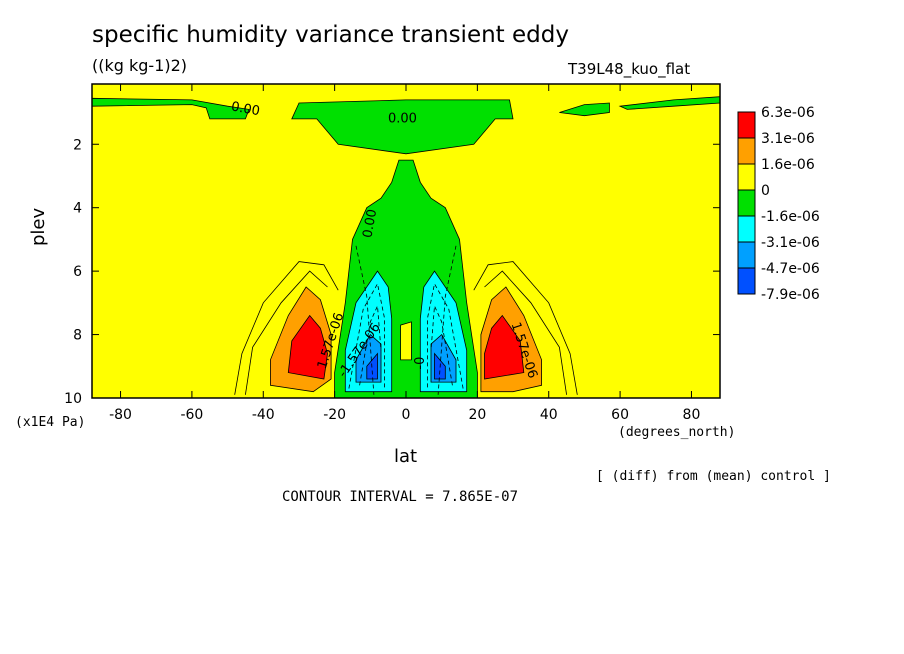  Describe the element at coordinates (77, 272) in the screenshot. I see `y-tick-label: 6` at that location.